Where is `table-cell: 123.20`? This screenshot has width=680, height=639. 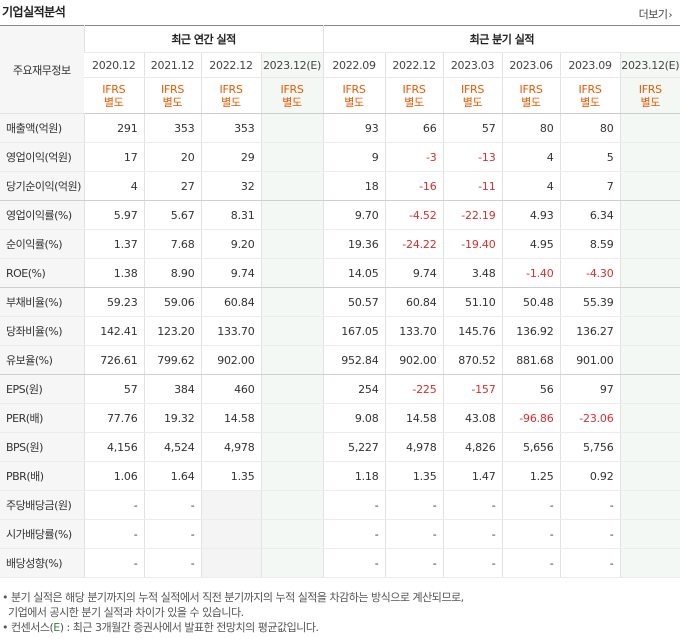
table-cell: 123.20 is located at coordinates (172, 331).